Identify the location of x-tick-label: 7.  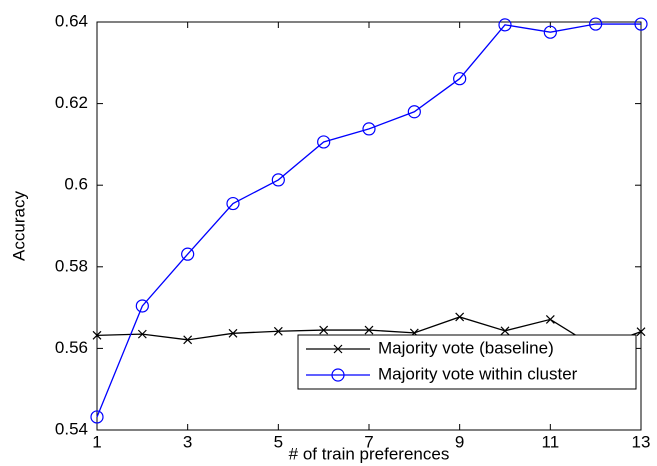
(368, 441).